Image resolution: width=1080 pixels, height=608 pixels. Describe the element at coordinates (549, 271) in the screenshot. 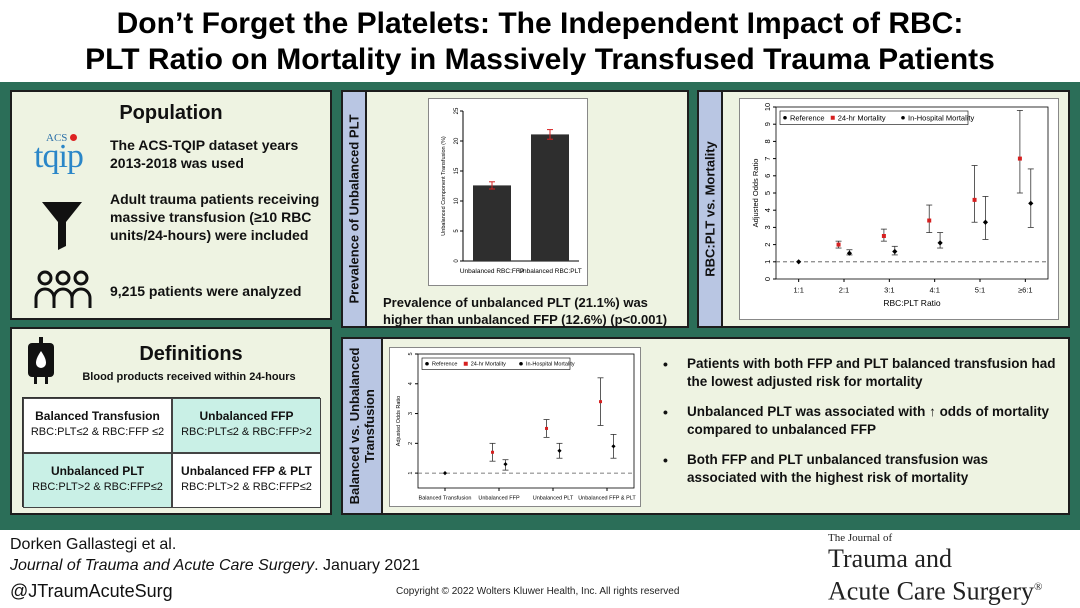

I see `x-tick-label: Unbalanced RBC:PLT` at that location.